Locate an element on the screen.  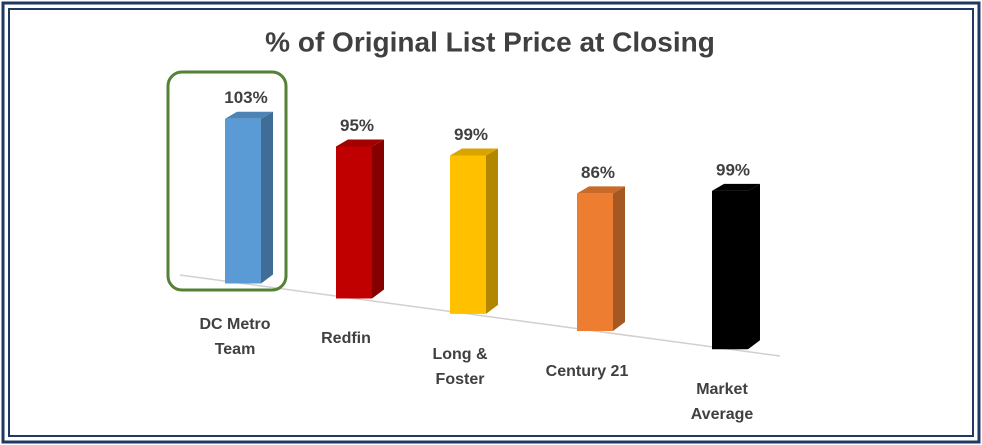
x-tick-label: Market Average is located at coordinates (722, 402).